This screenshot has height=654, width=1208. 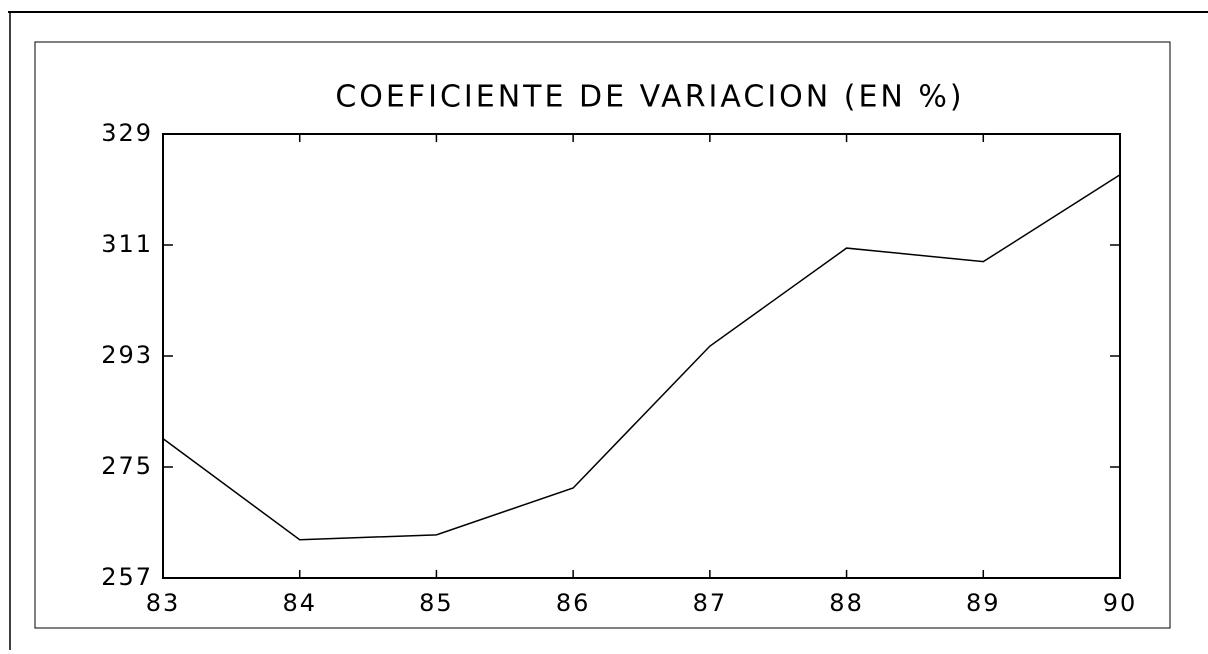 I want to click on x-tick-label: 90, so click(x=1120, y=603).